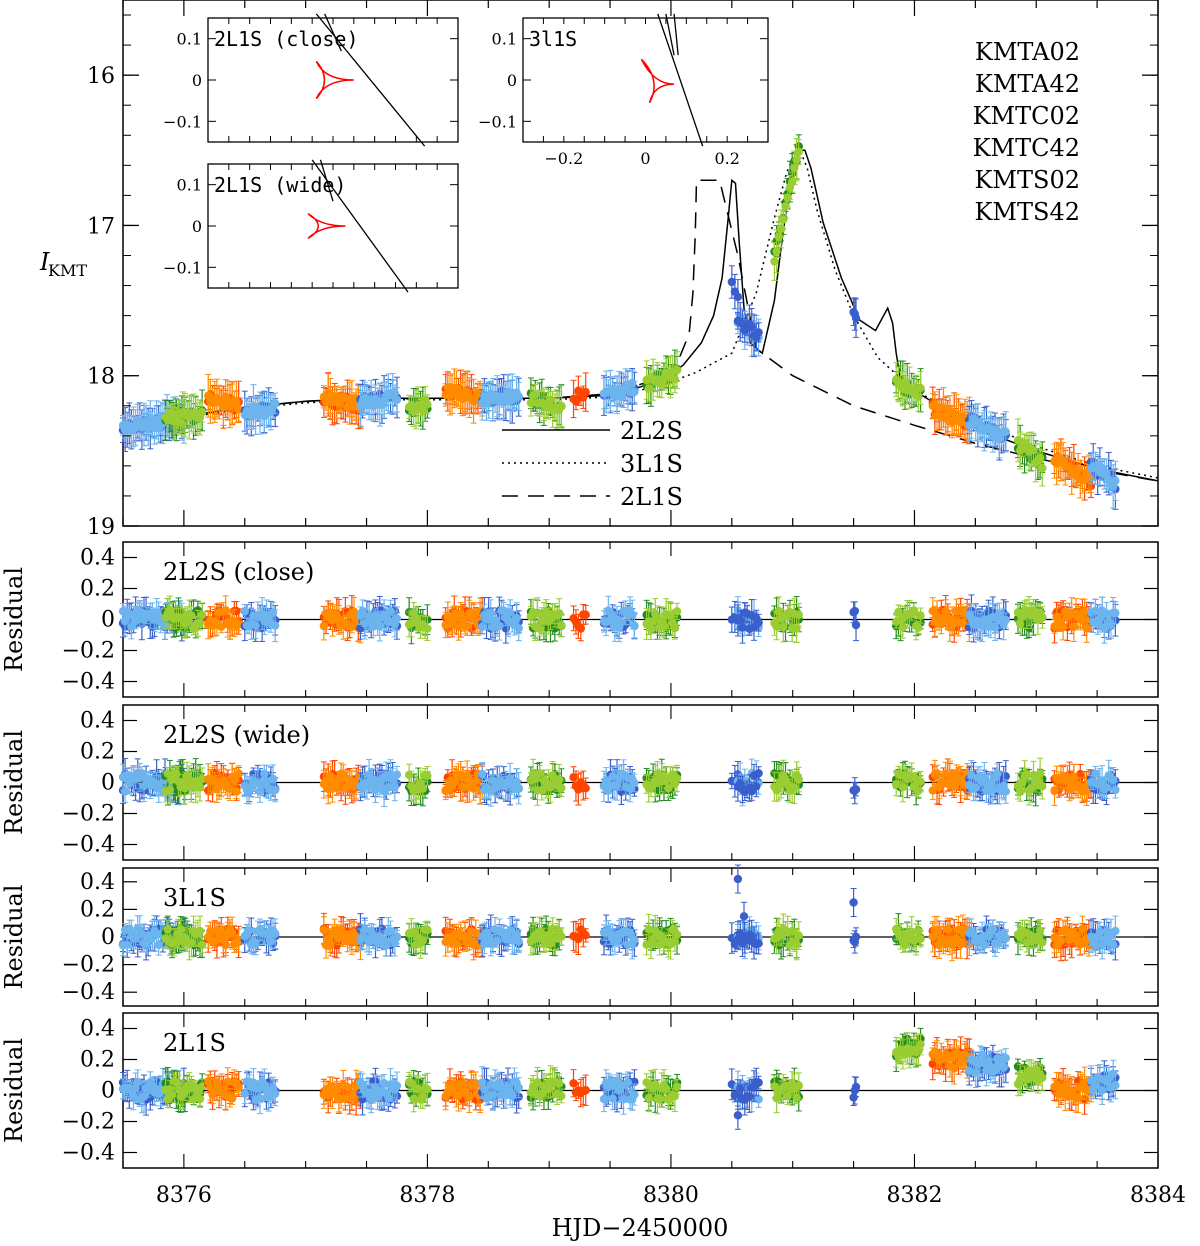  Describe the element at coordinates (1027, 52) in the screenshot. I see `legend-entry-KMTA02: KMTA02` at that location.